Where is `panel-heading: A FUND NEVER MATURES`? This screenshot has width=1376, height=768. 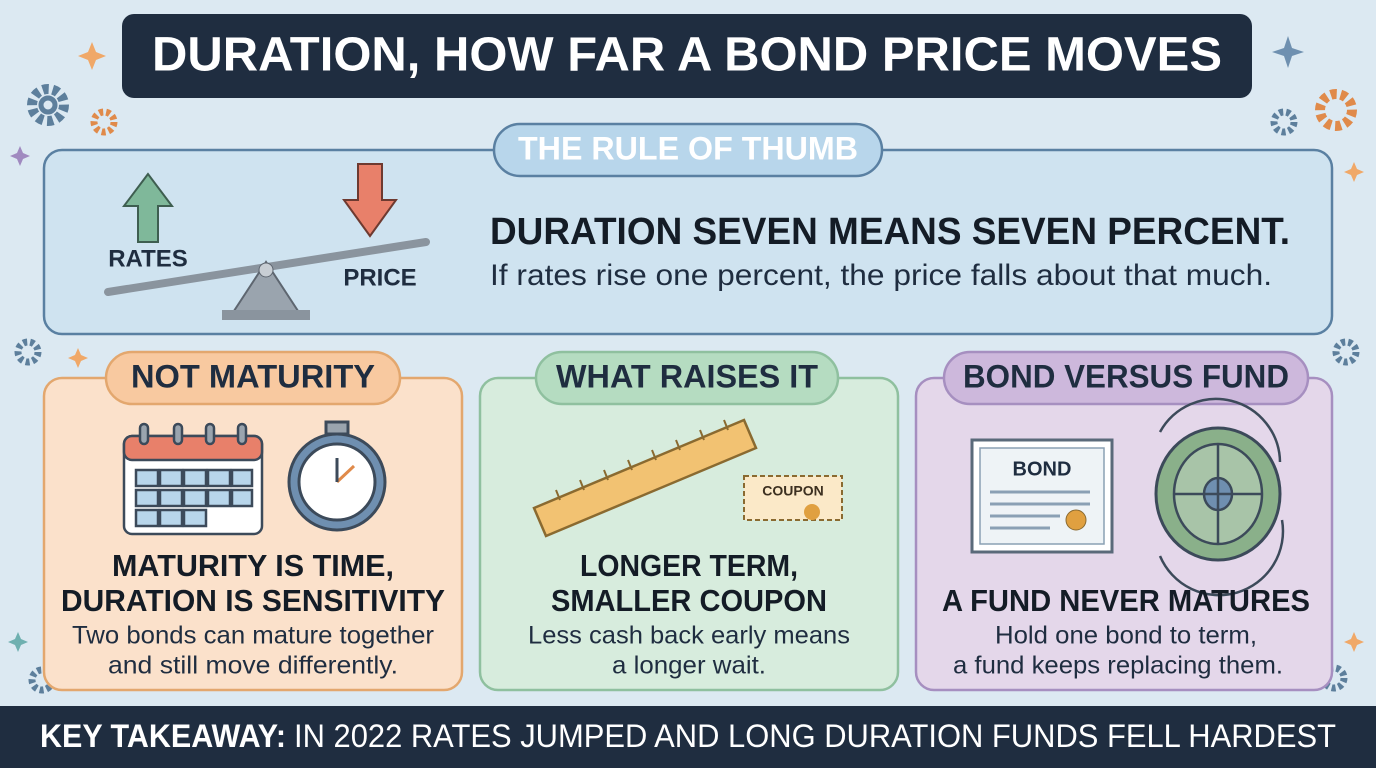 panel-heading: A FUND NEVER MATURES is located at coordinates (1126, 600).